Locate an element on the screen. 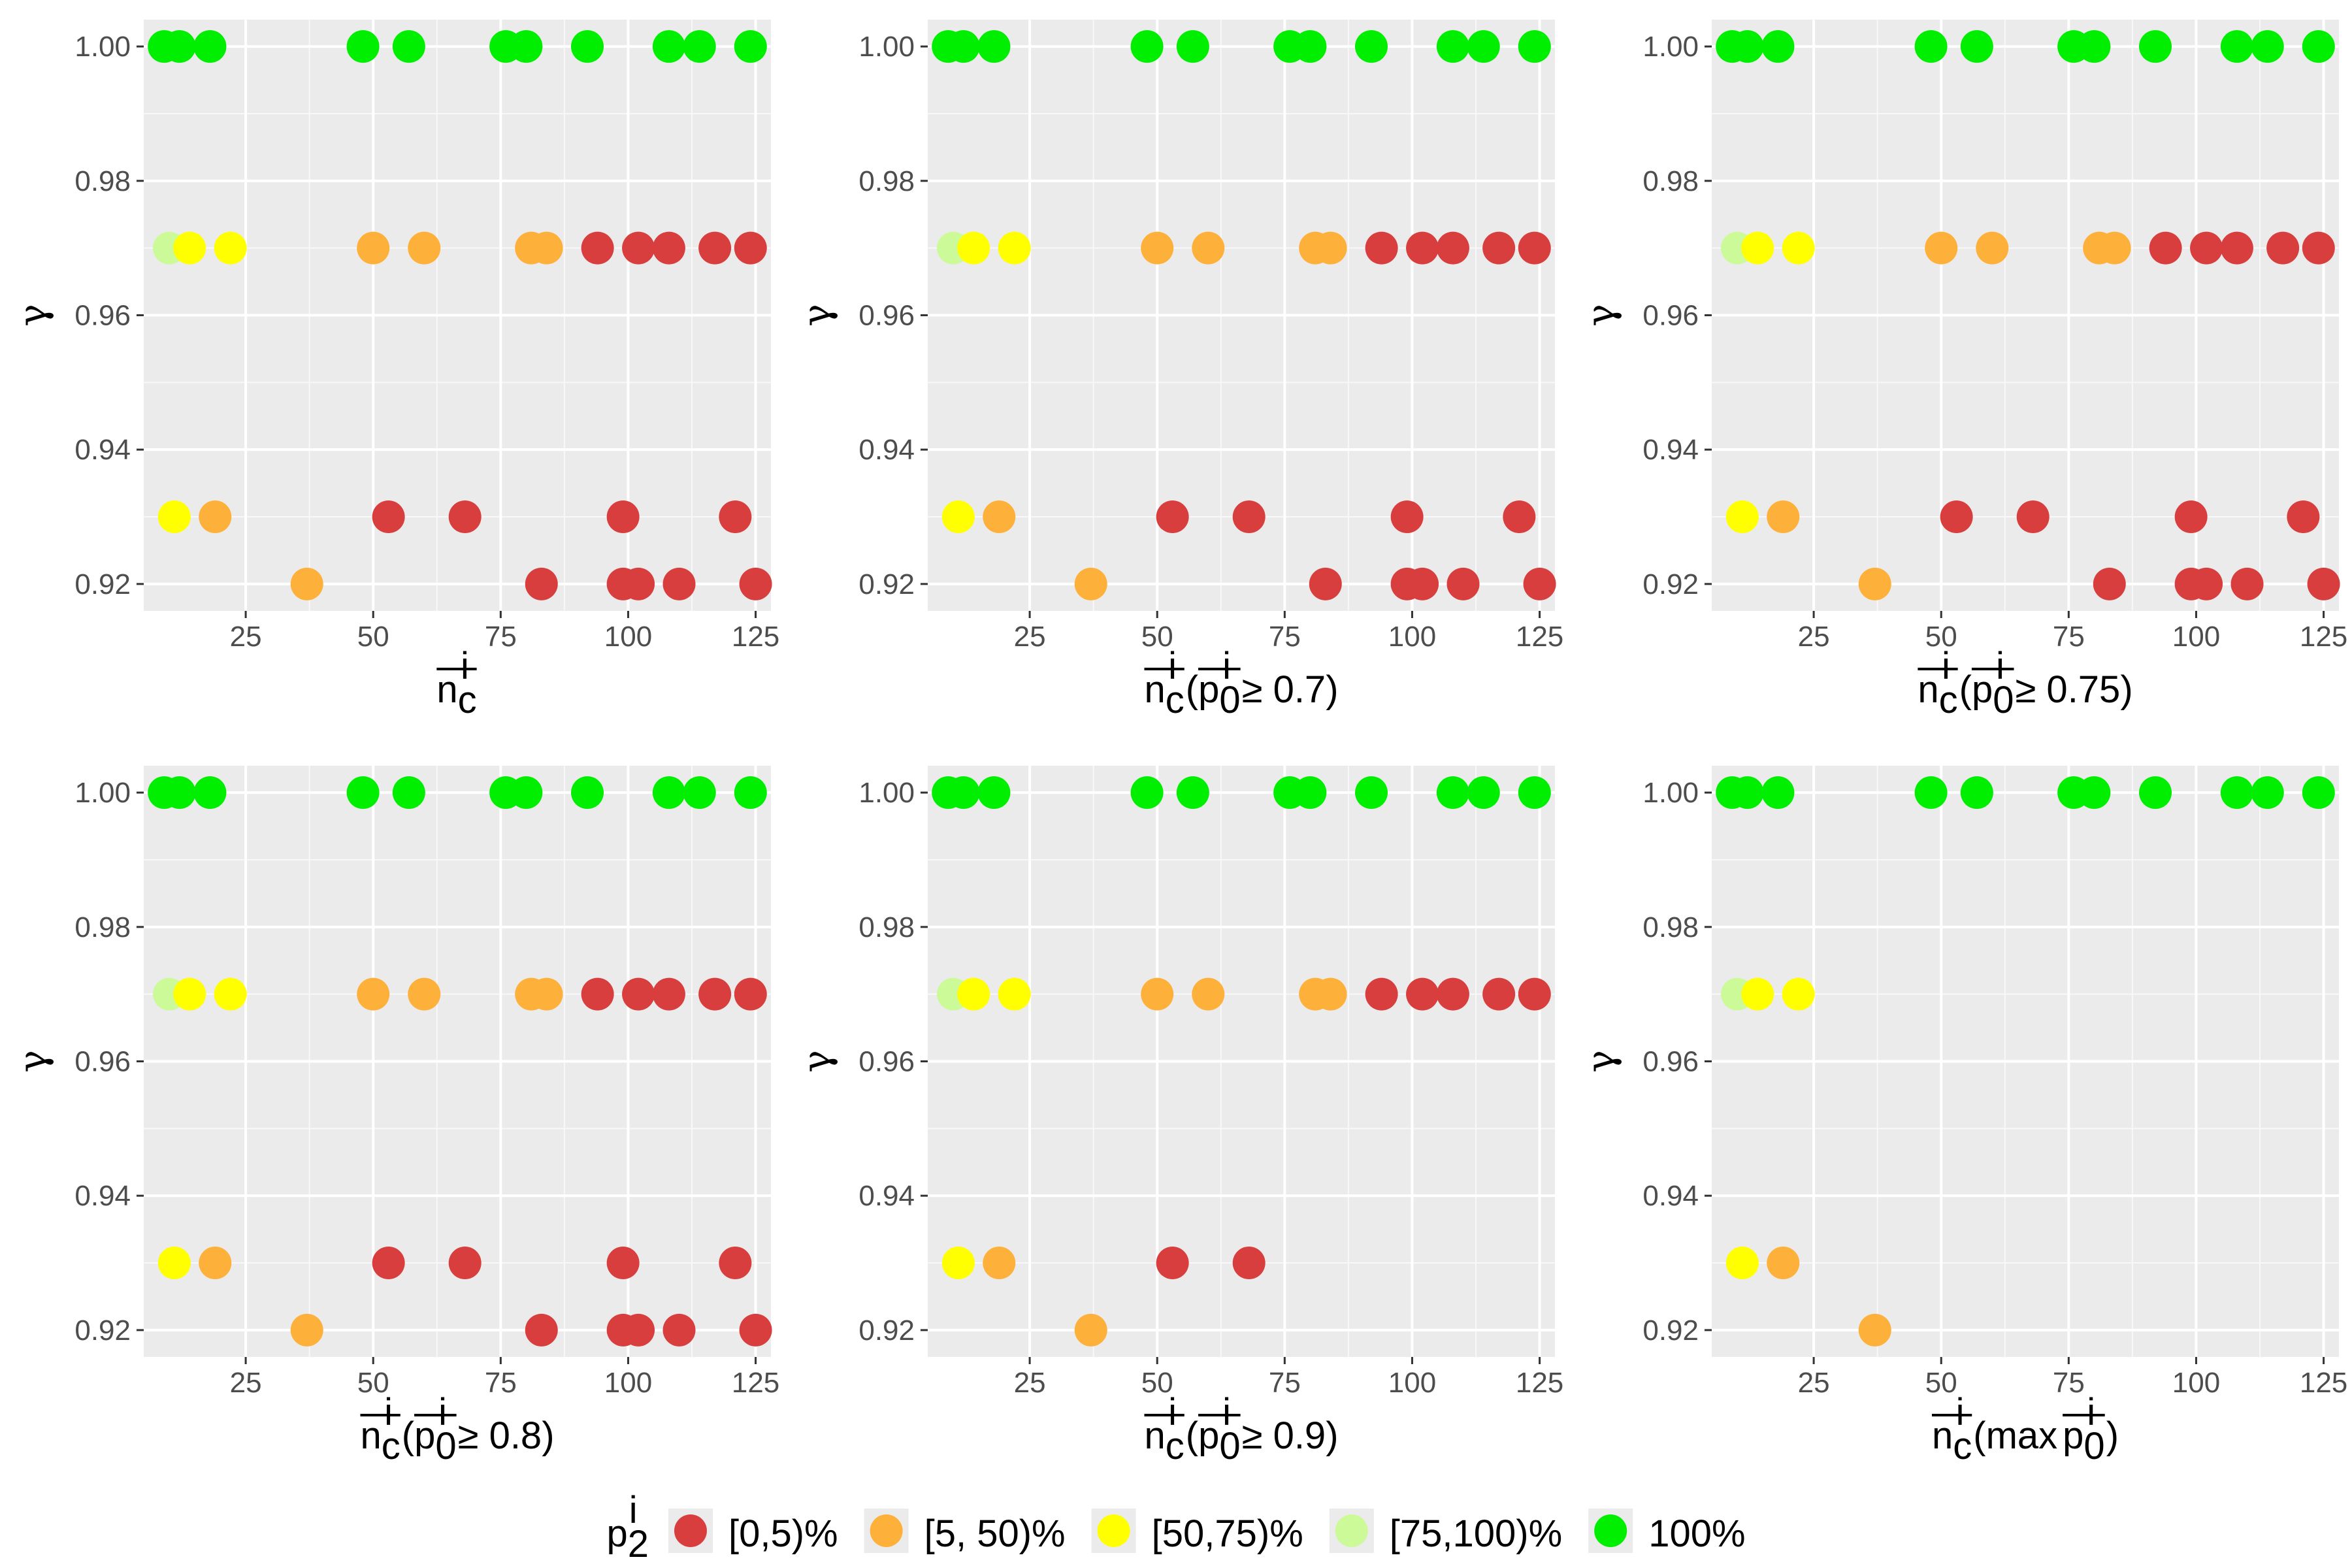 This screenshot has width=2352, height=1568. legend-entry-1: [0,5)% is located at coordinates (753, 1532).